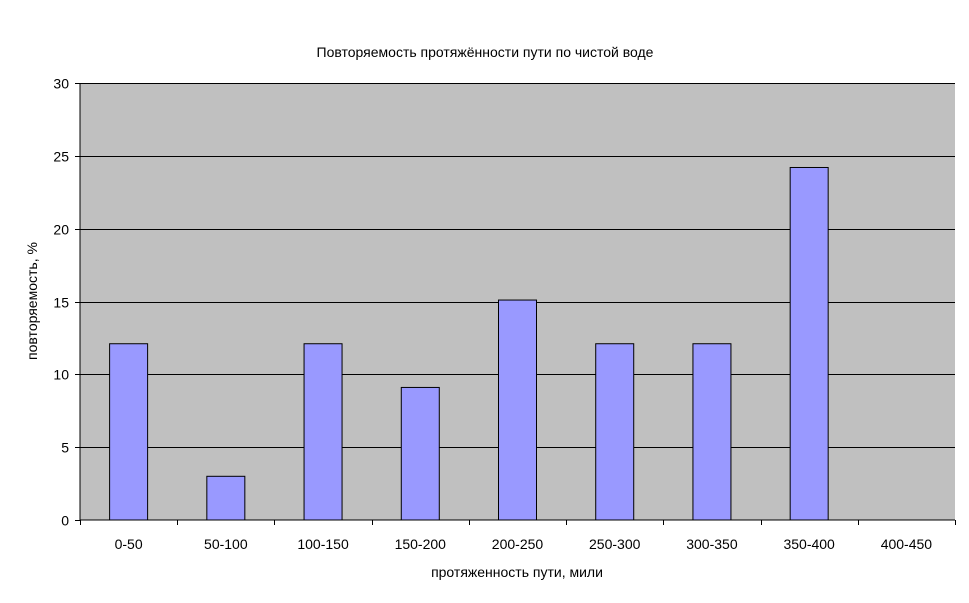 This screenshot has width=969, height=603. What do you see at coordinates (65, 448) in the screenshot?
I see `y-tick-label: 5` at bounding box center [65, 448].